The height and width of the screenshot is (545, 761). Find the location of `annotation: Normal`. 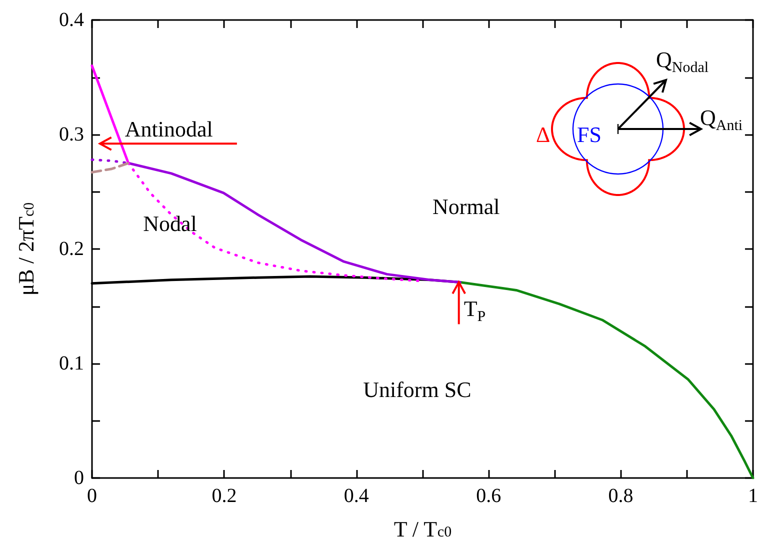

annotation: Normal is located at coordinates (466, 206).